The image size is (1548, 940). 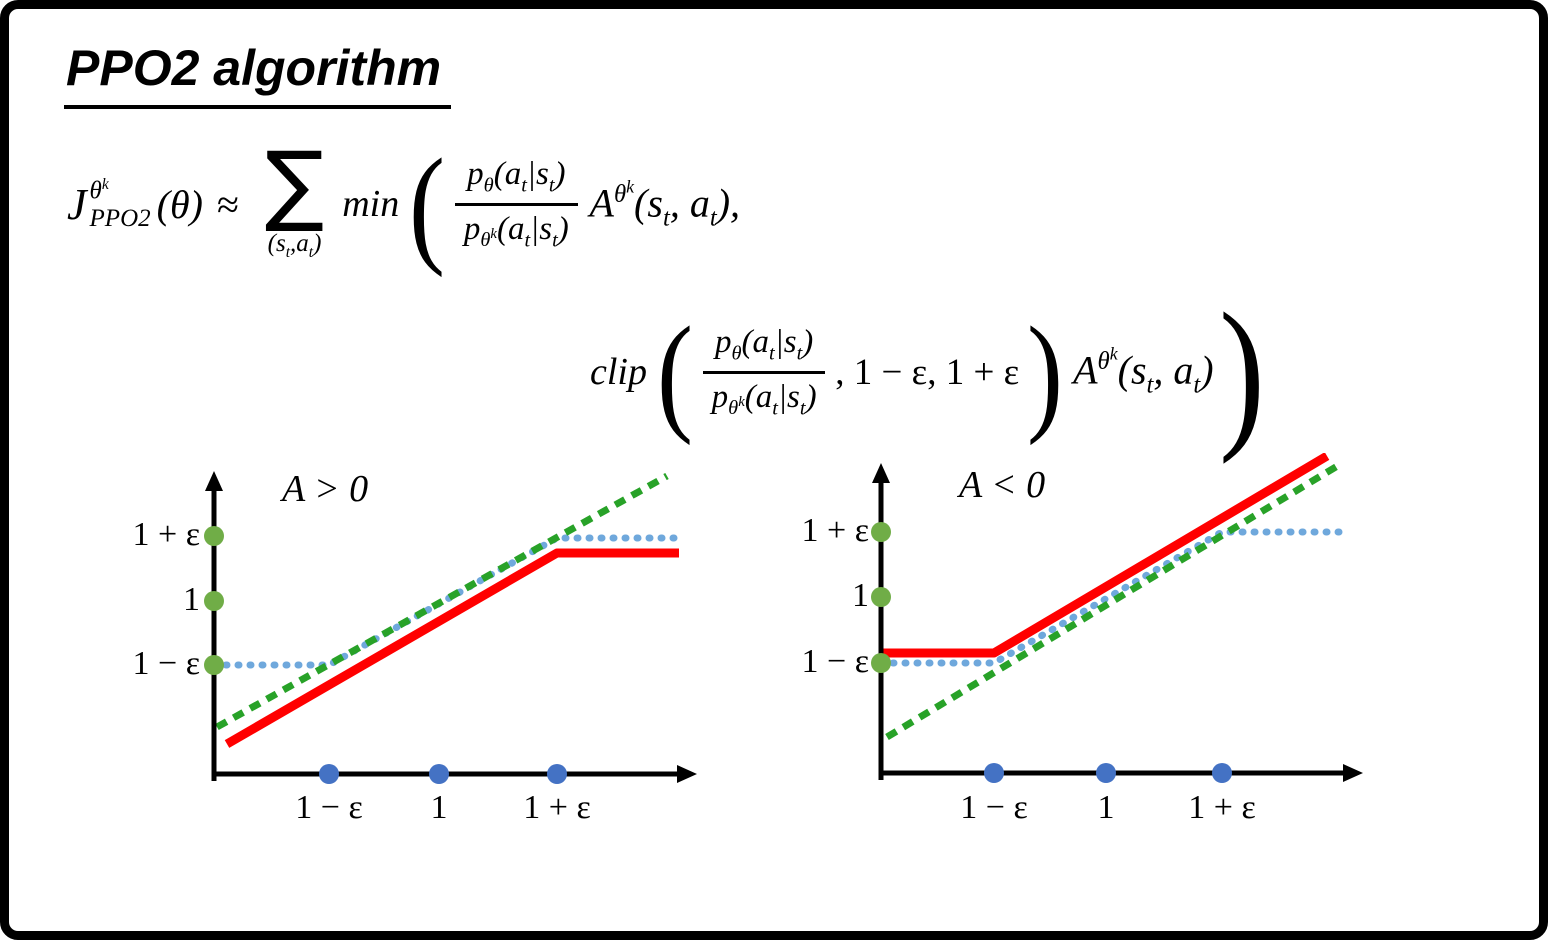 What do you see at coordinates (835, 530) in the screenshot?
I see `y-tick-label: 1 + ε` at bounding box center [835, 530].